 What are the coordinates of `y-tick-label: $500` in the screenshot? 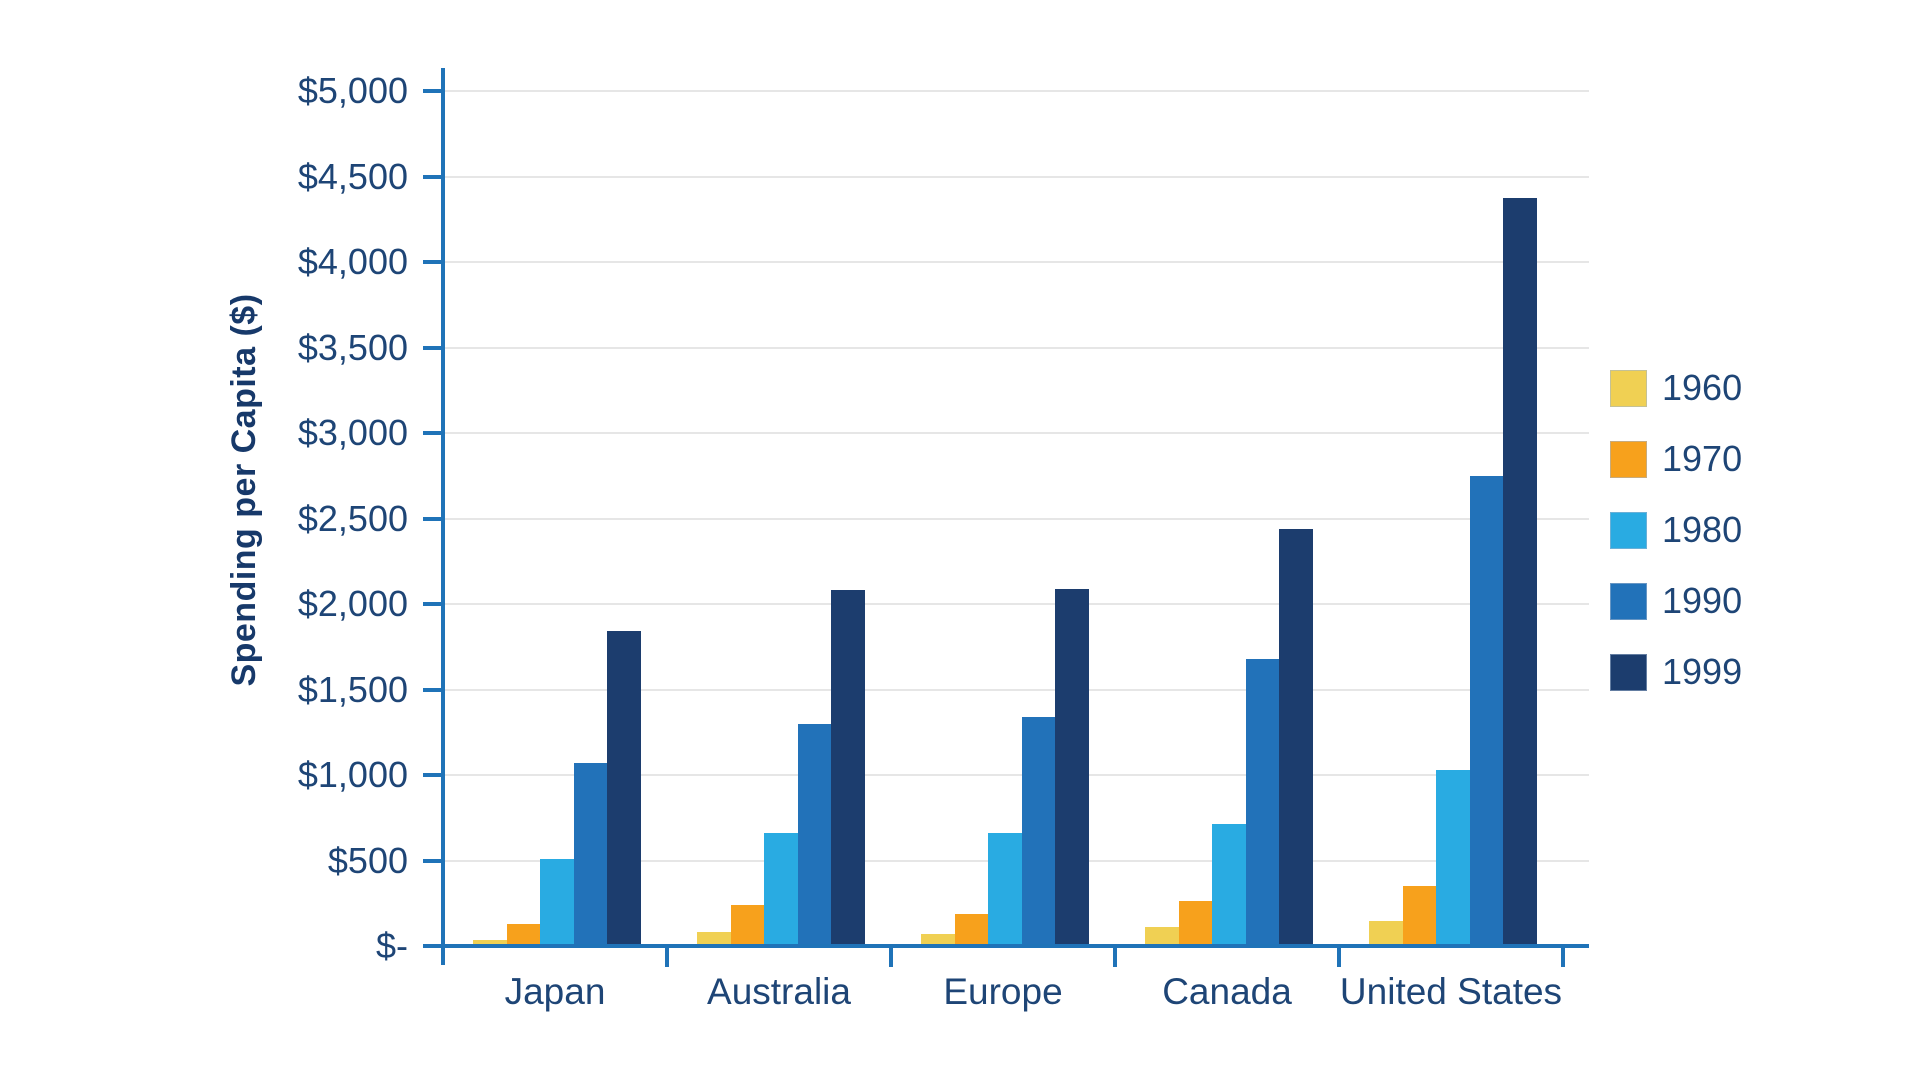 It's located at (367, 860).